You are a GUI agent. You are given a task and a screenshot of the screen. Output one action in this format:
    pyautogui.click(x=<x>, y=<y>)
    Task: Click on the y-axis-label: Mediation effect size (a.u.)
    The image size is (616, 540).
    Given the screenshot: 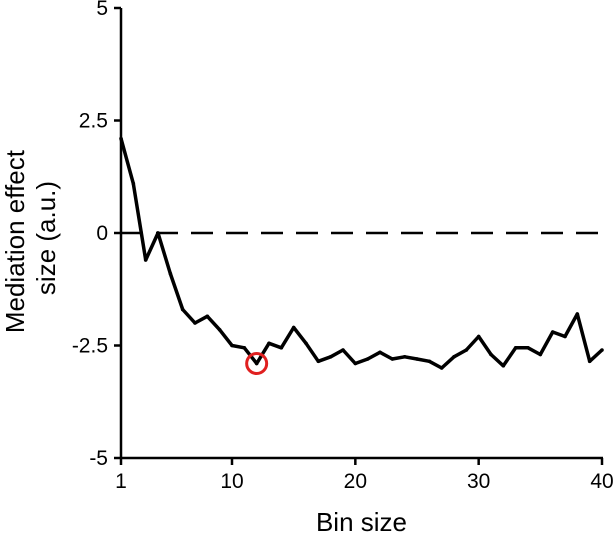 What is the action you would take?
    pyautogui.click(x=30, y=238)
    